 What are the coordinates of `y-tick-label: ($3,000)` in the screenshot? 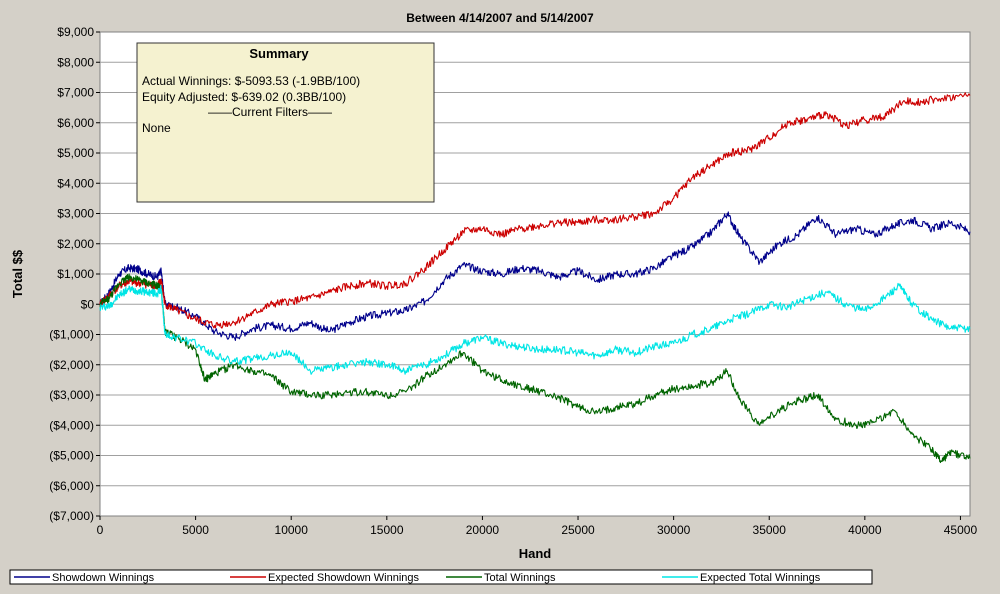 It's located at (71, 395).